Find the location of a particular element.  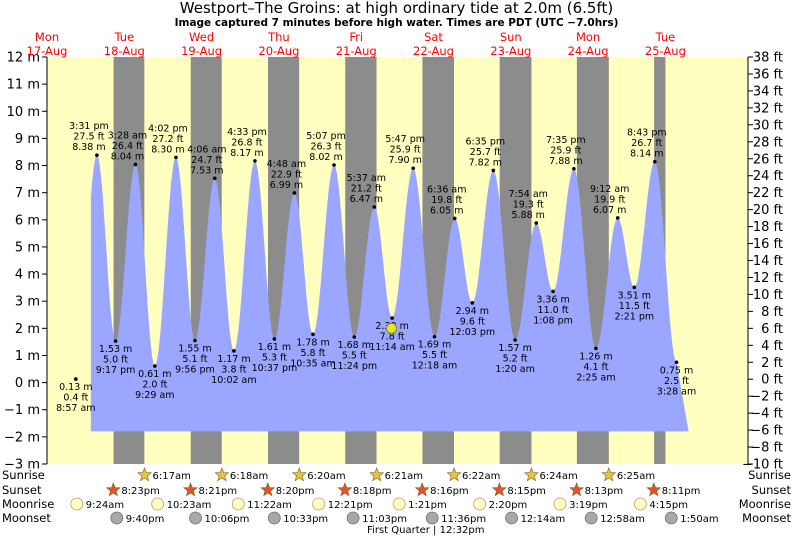

tide-label: 8.38 m is located at coordinates (88, 147).